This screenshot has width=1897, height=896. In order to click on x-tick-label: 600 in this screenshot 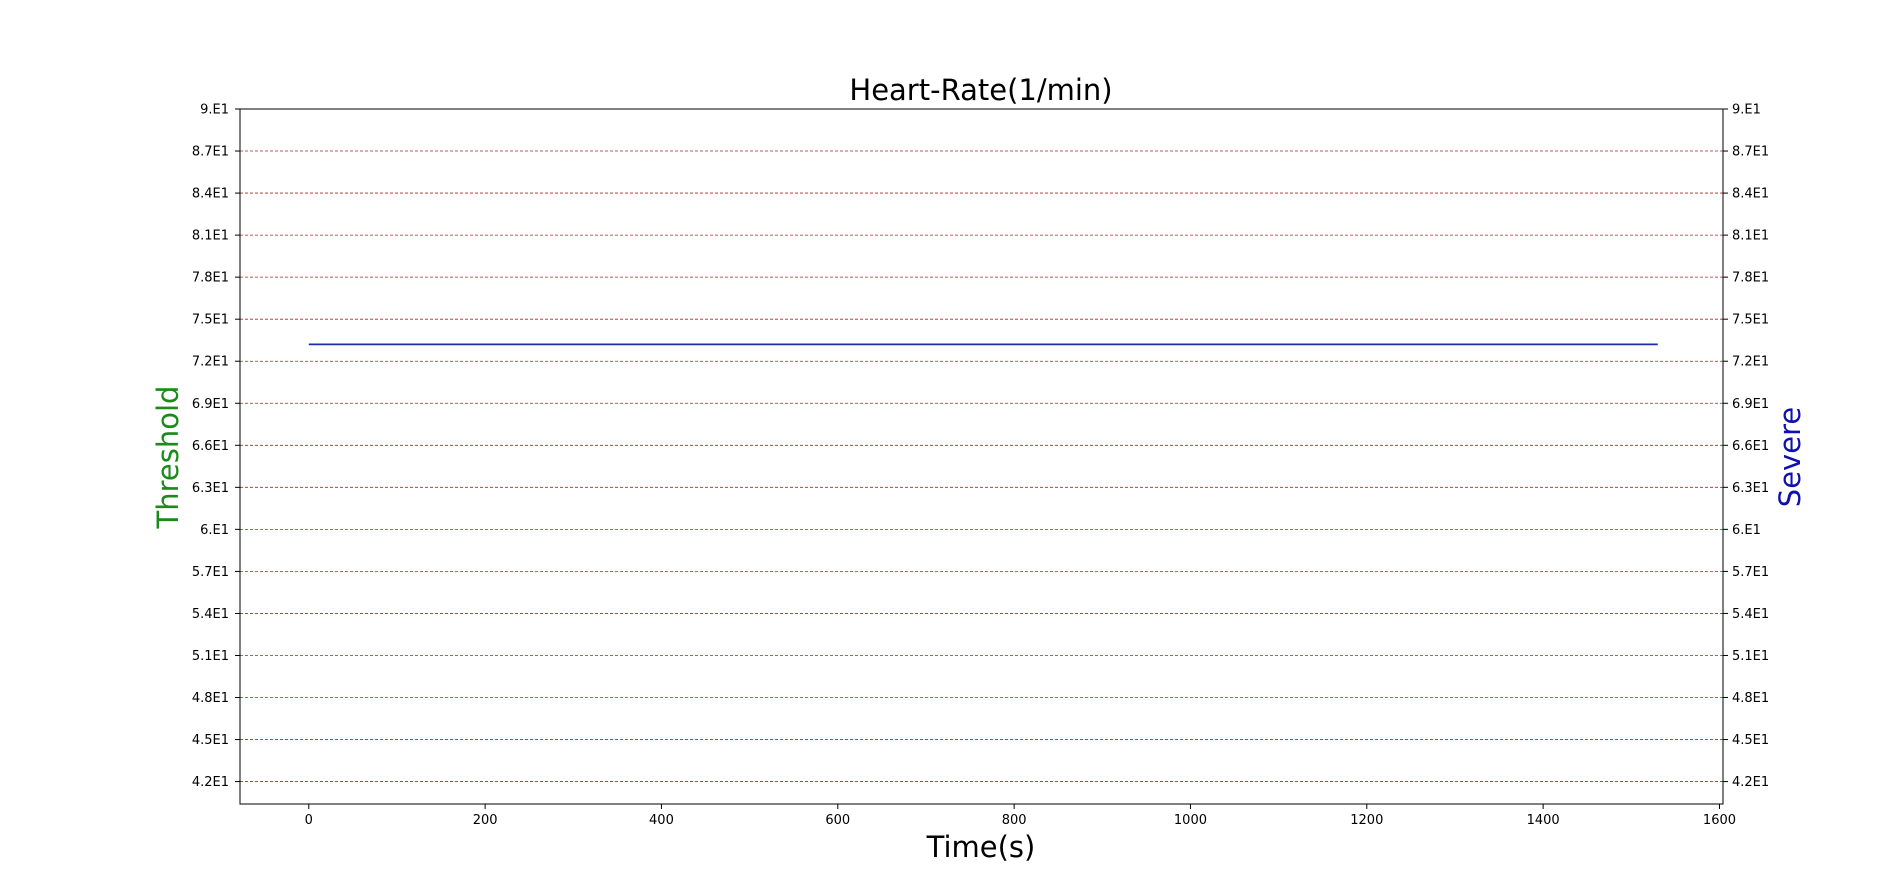, I will do `click(837, 820)`.